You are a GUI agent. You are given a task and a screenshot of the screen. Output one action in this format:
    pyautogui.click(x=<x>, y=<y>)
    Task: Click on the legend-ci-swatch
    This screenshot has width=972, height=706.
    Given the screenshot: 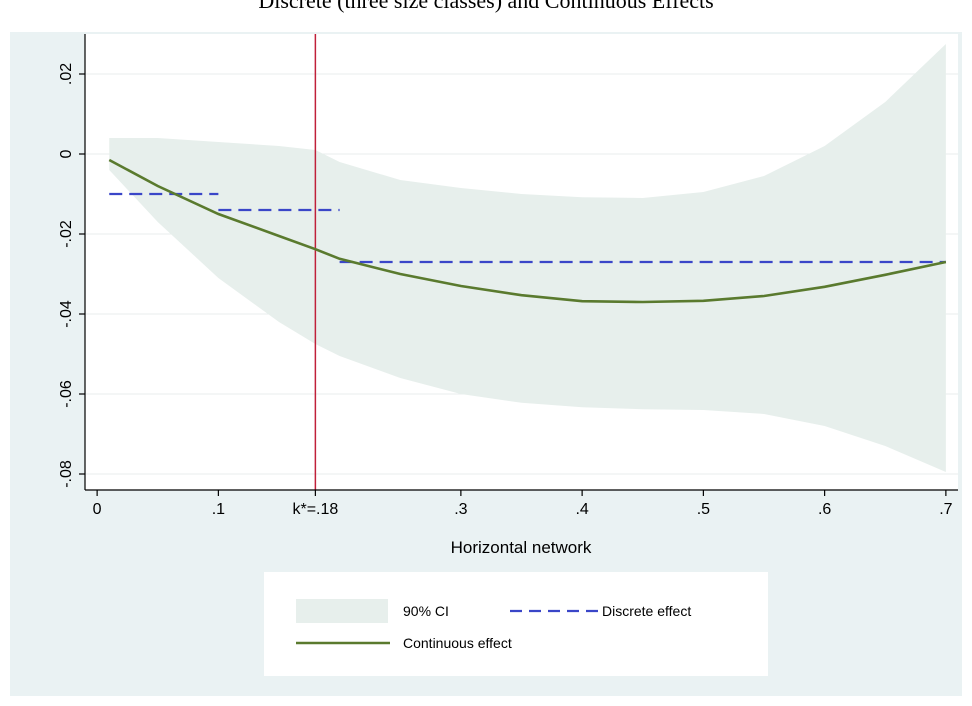 What is the action you would take?
    pyautogui.click(x=342, y=611)
    